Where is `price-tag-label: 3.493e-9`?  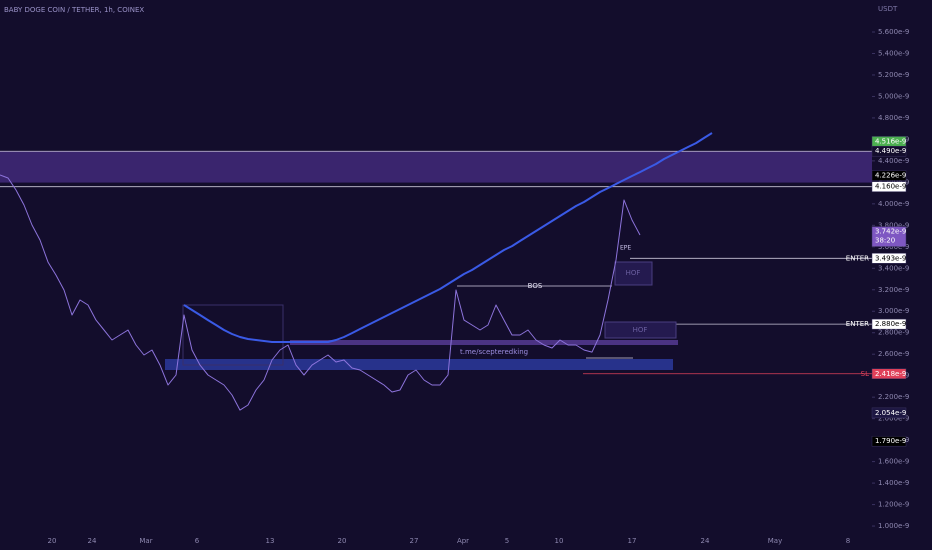
price-tag-label: 3.493e-9 is located at coordinates (890, 258).